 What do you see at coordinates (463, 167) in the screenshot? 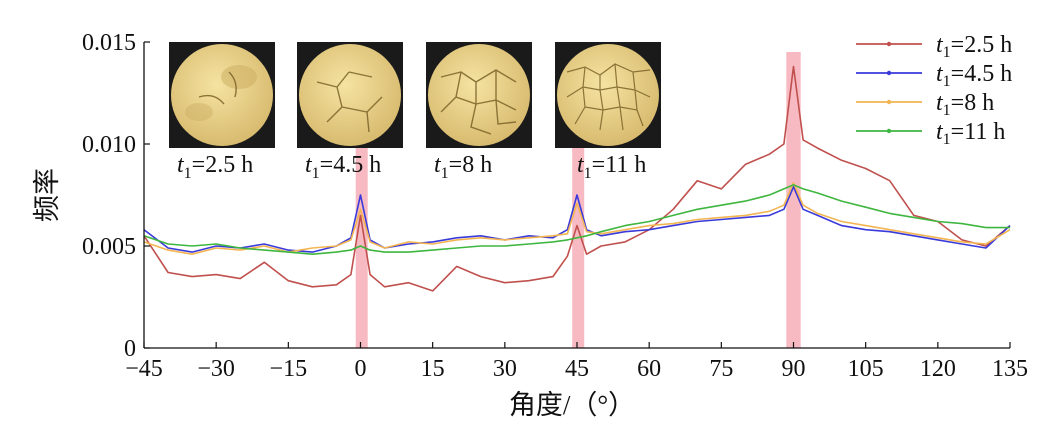
I see `inset-label: t1=8 h` at bounding box center [463, 167].